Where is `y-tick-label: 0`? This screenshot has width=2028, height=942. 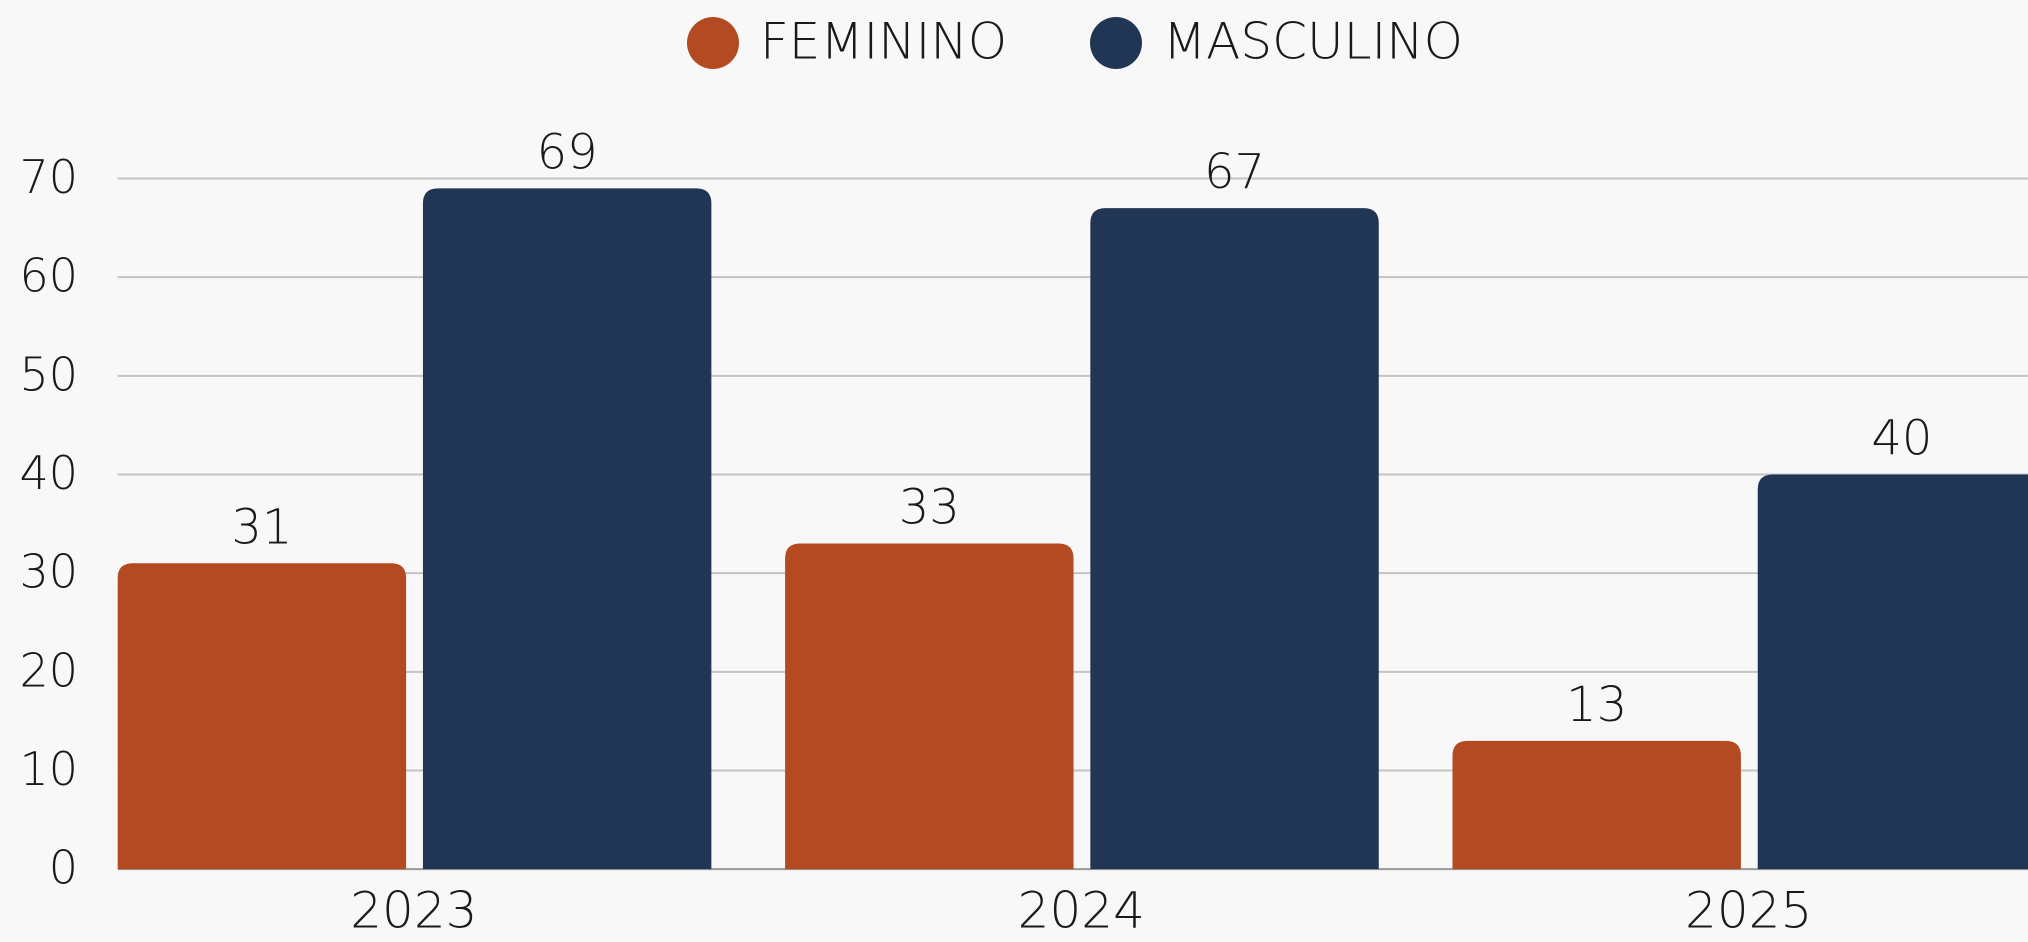 y-tick-label: 0 is located at coordinates (63, 868).